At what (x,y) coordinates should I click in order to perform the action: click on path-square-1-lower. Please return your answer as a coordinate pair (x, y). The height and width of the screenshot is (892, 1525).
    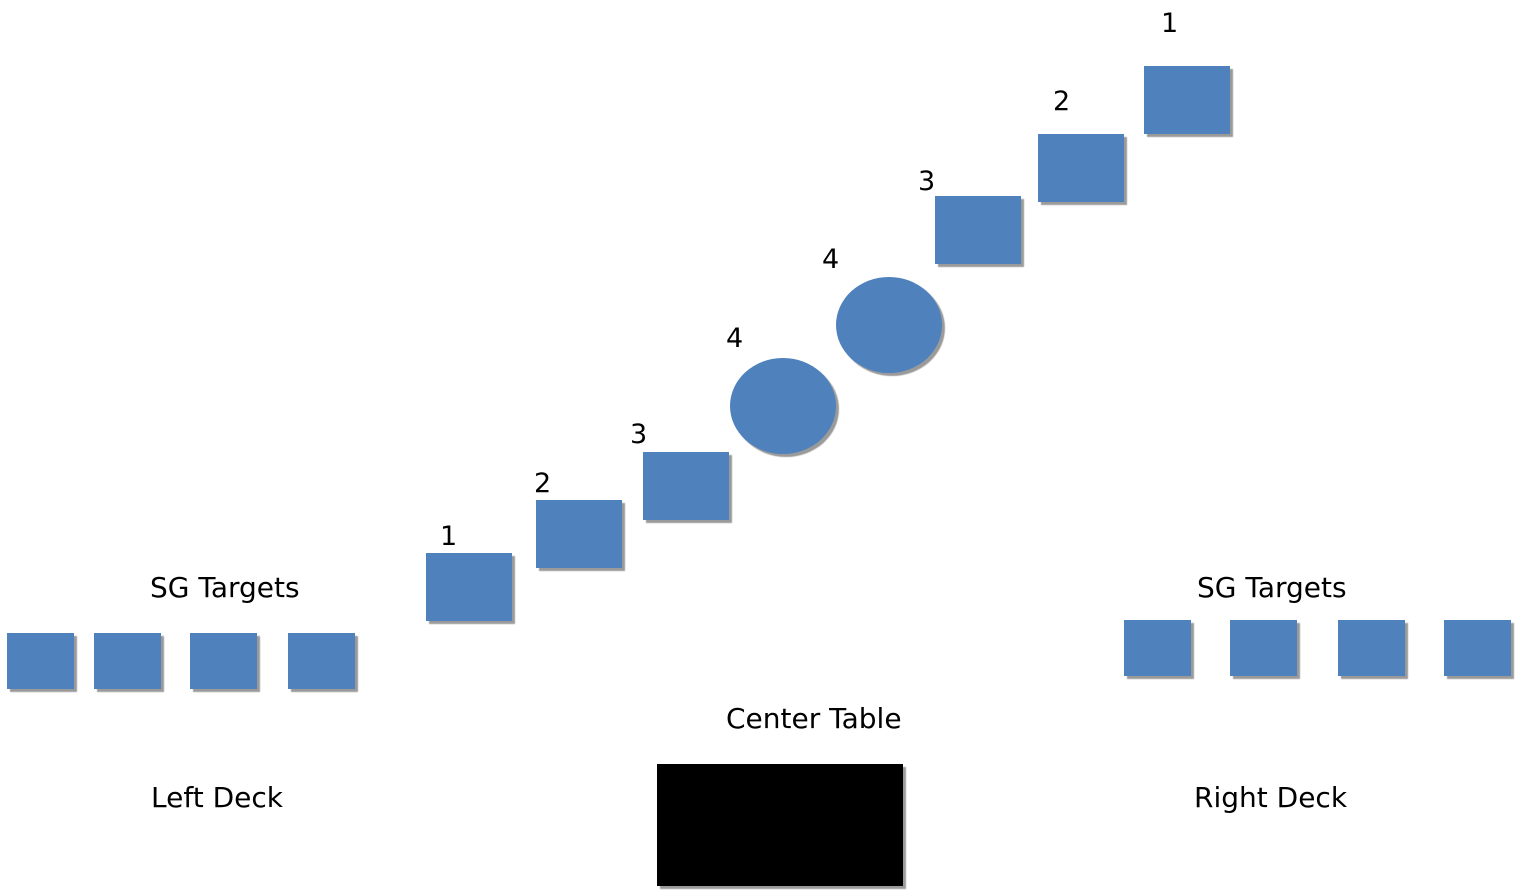
    Looking at the image, I should click on (469, 587).